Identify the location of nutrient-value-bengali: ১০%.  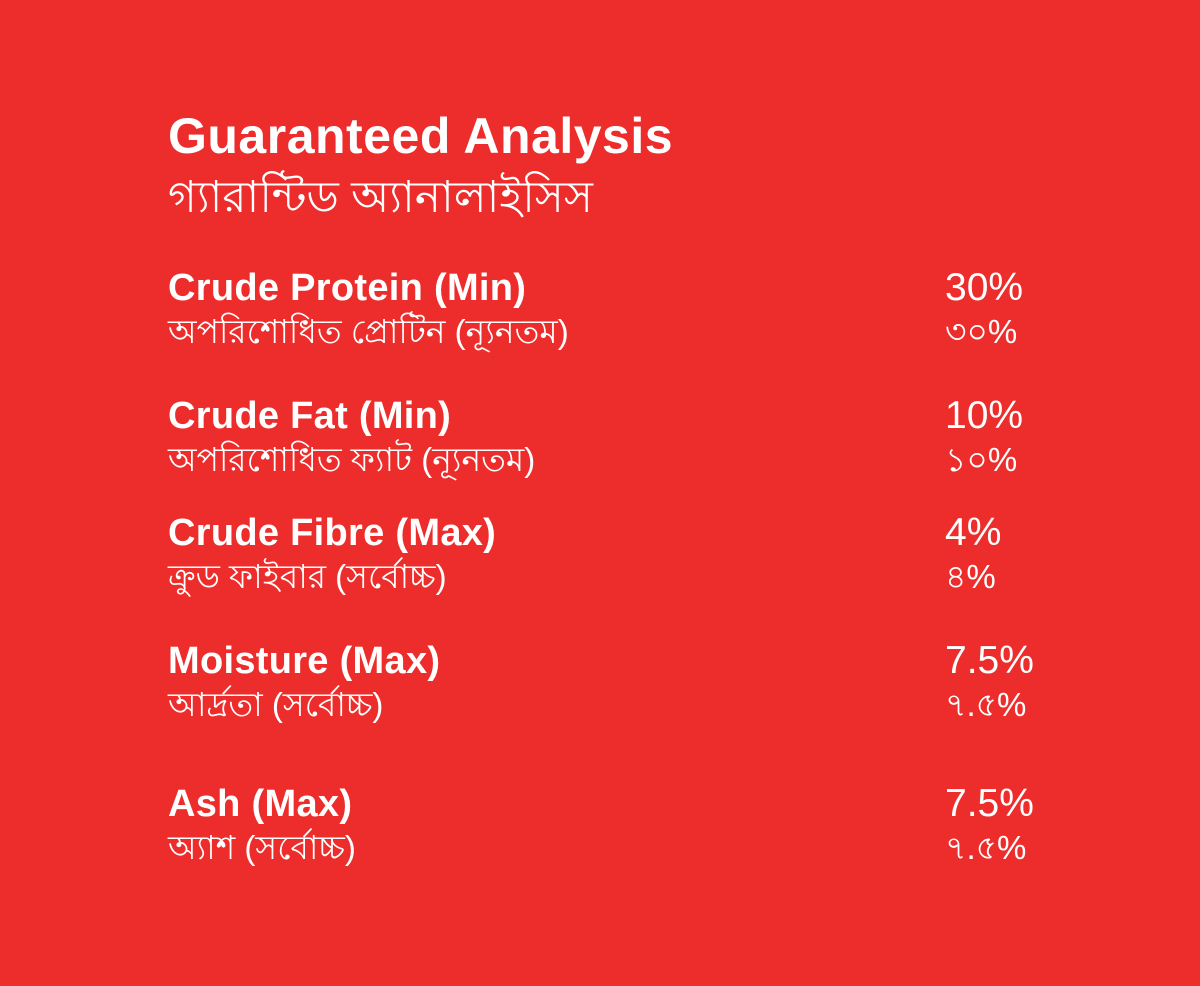
(981, 459).